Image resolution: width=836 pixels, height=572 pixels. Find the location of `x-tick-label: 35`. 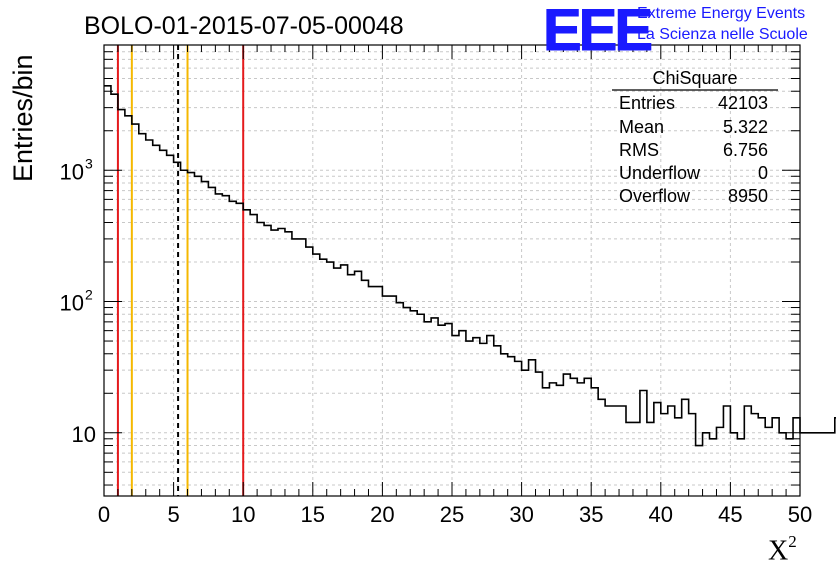

x-tick-label: 35 is located at coordinates (591, 514).